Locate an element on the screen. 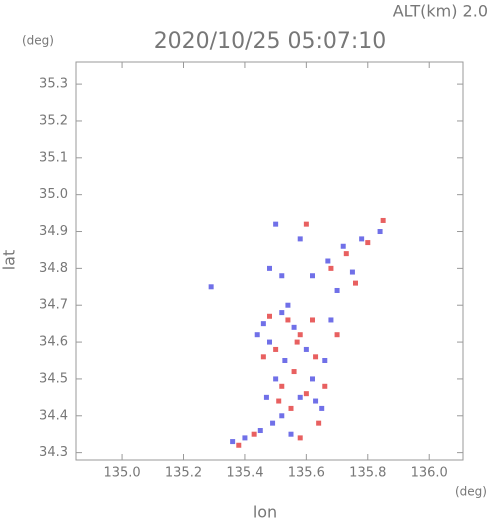 The height and width of the screenshot is (521, 491). y-tick-label: 34.4 is located at coordinates (53, 415).